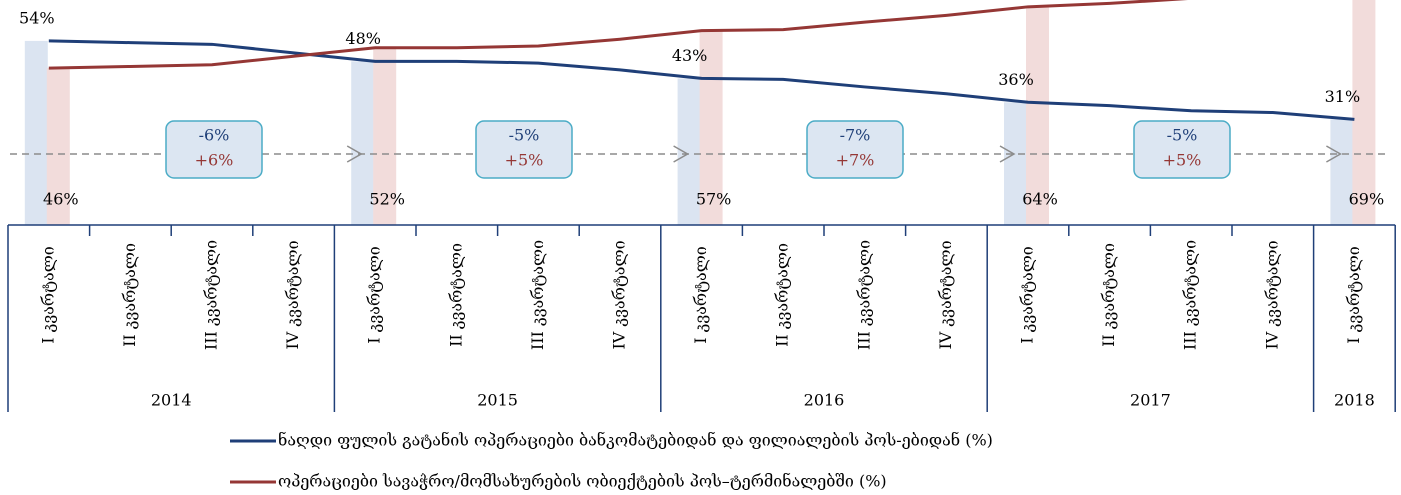  What do you see at coordinates (1040, 199) in the screenshot?
I see `data-label: 64%` at bounding box center [1040, 199].